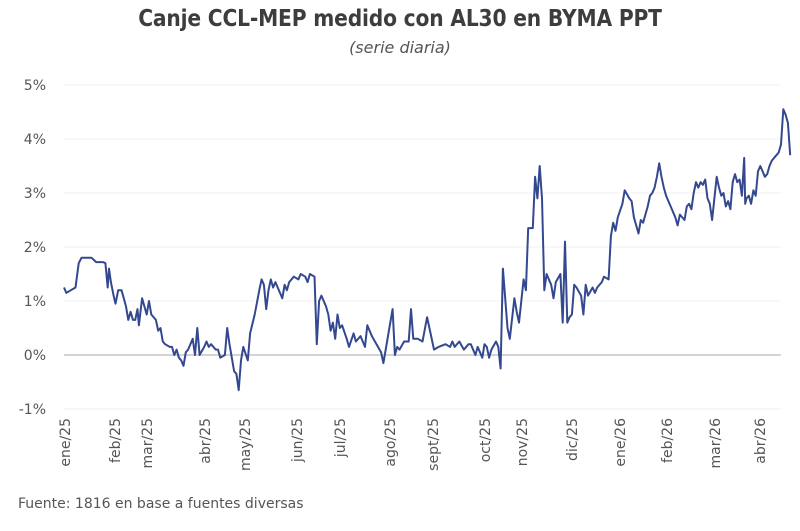 This screenshot has height=531, width=800. I want to click on y-tick-label: 5%, so click(35, 86).